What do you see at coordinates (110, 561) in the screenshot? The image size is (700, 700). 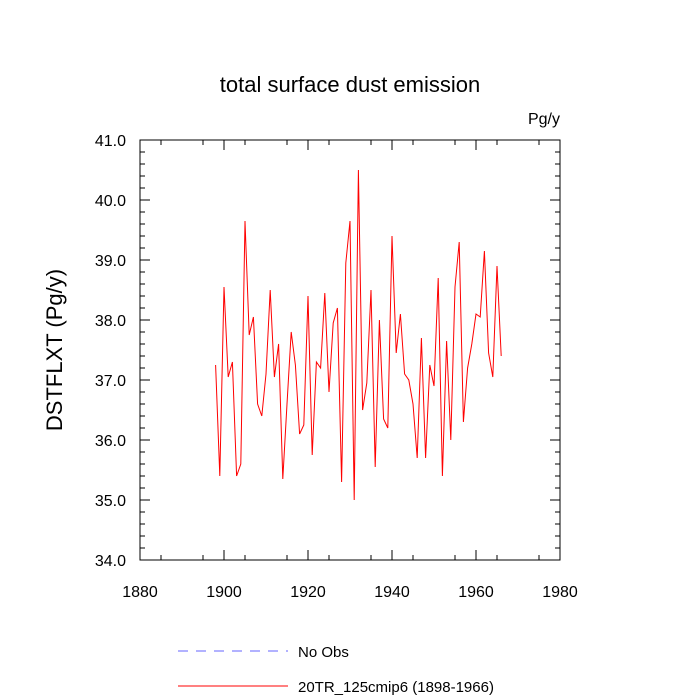 I see `y-tick-label: 34.0` at bounding box center [110, 561].